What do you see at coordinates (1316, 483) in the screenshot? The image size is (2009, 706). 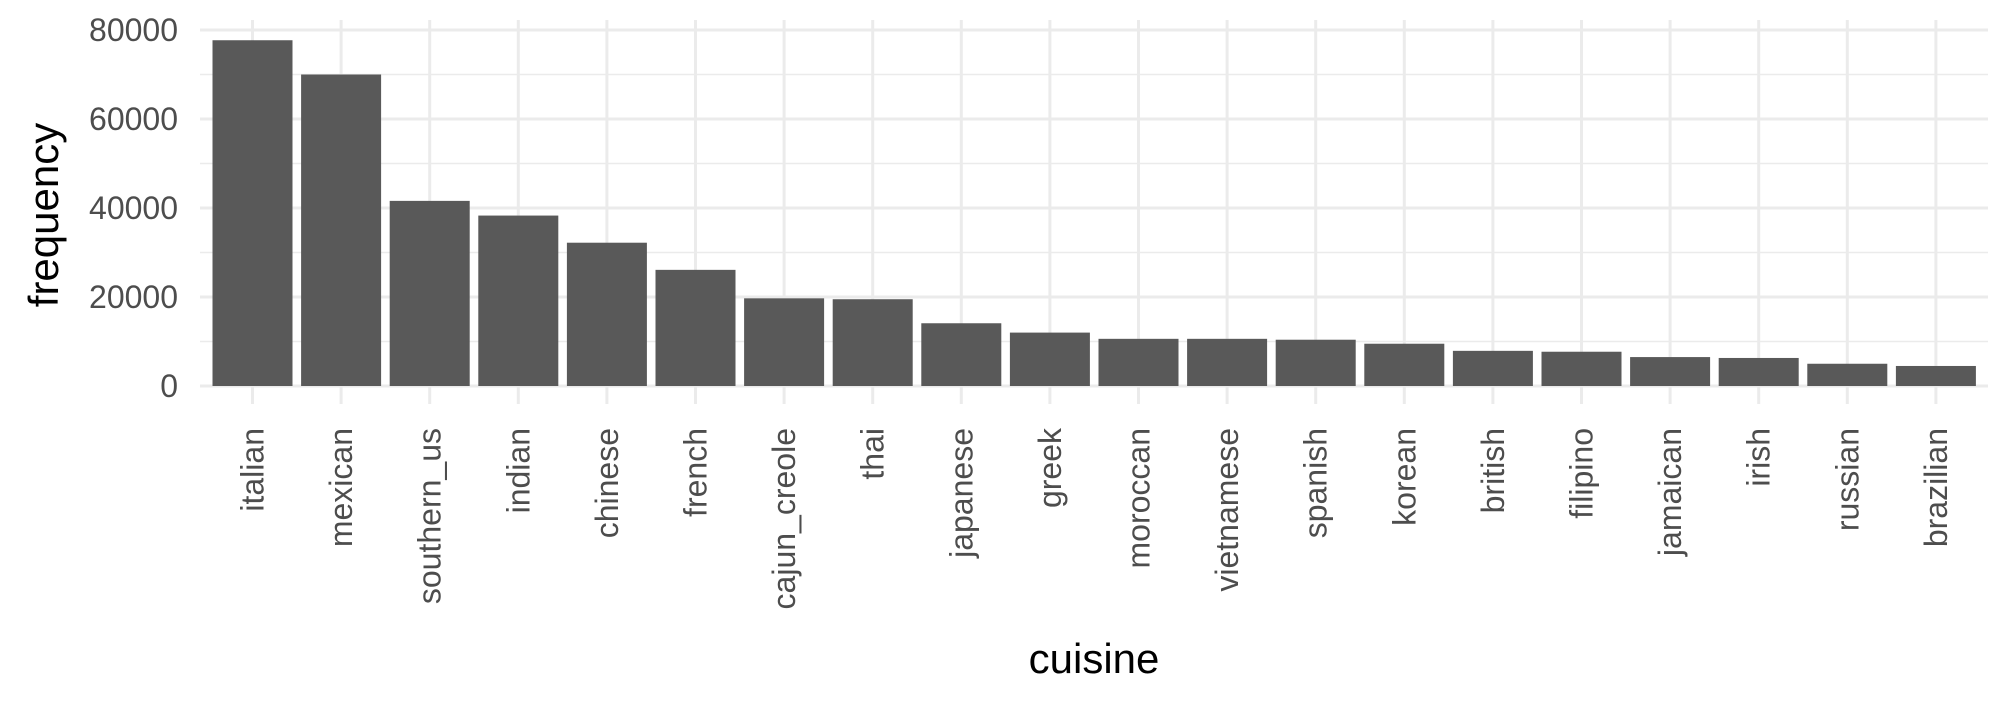 I see `x-tick-label: spanish` at bounding box center [1316, 483].